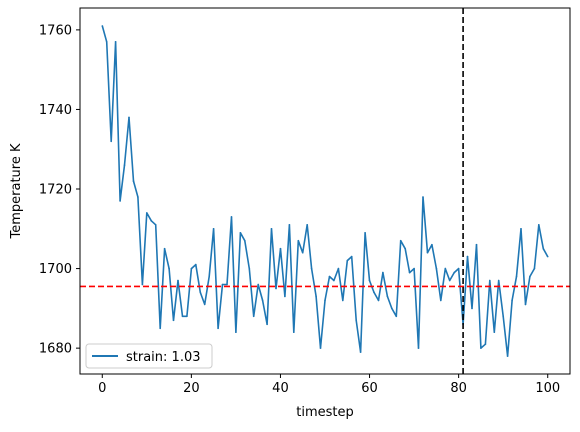 The width and height of the screenshot is (580, 432). Describe the element at coordinates (55, 190) in the screenshot. I see `y-tick-label: 1720` at that location.